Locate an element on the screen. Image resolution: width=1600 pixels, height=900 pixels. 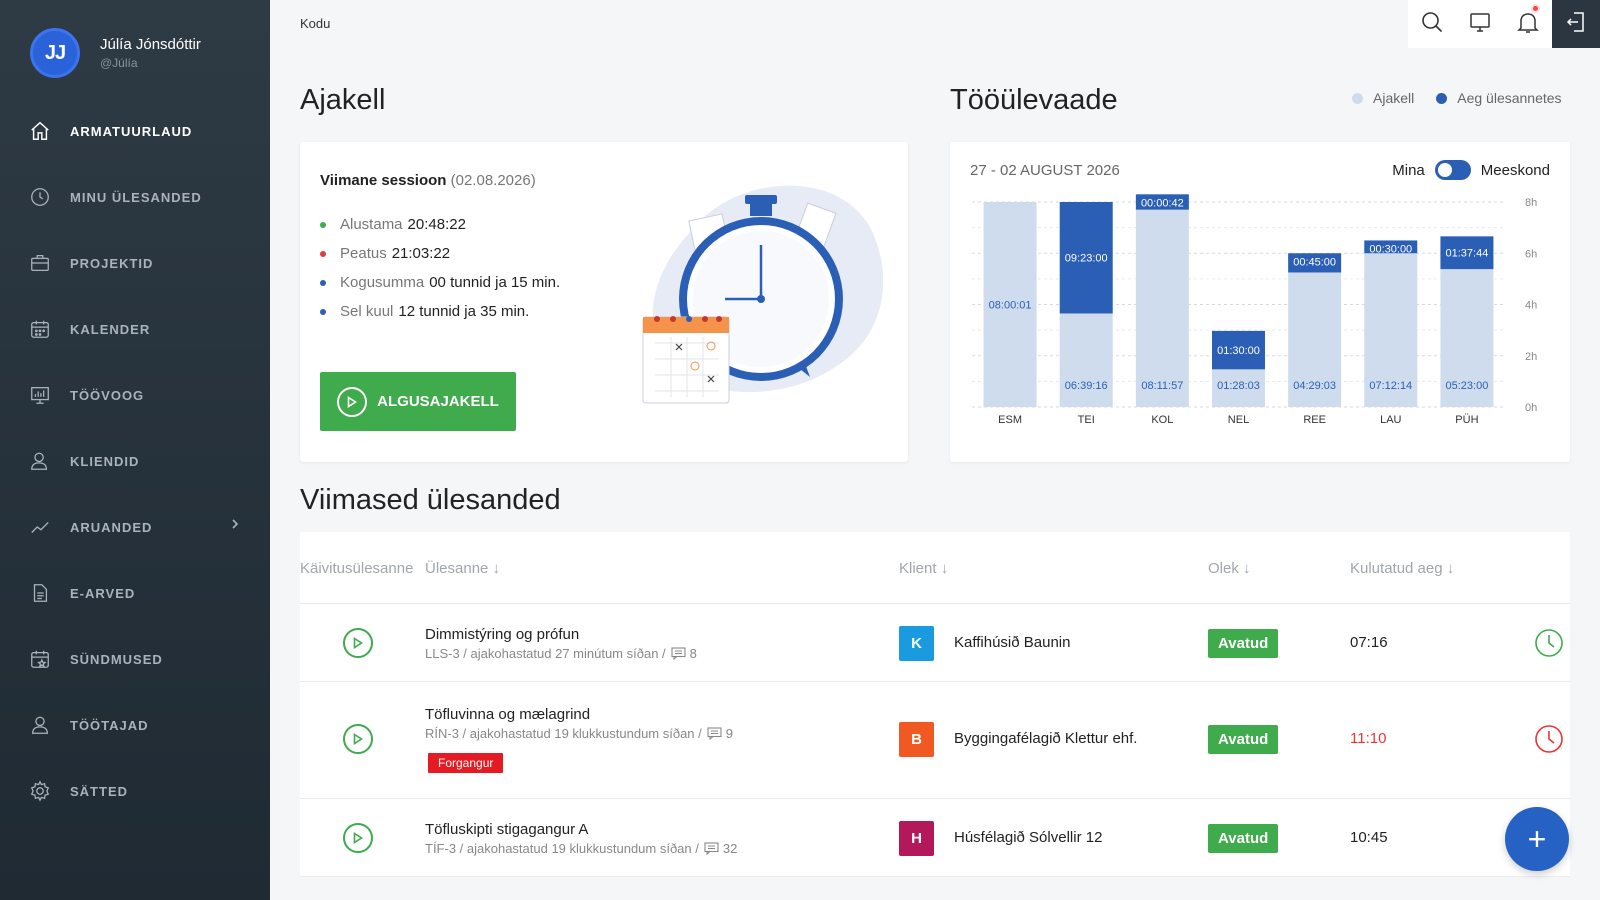
sidebar-item-projects: PROJEKTID is located at coordinates (135, 263).